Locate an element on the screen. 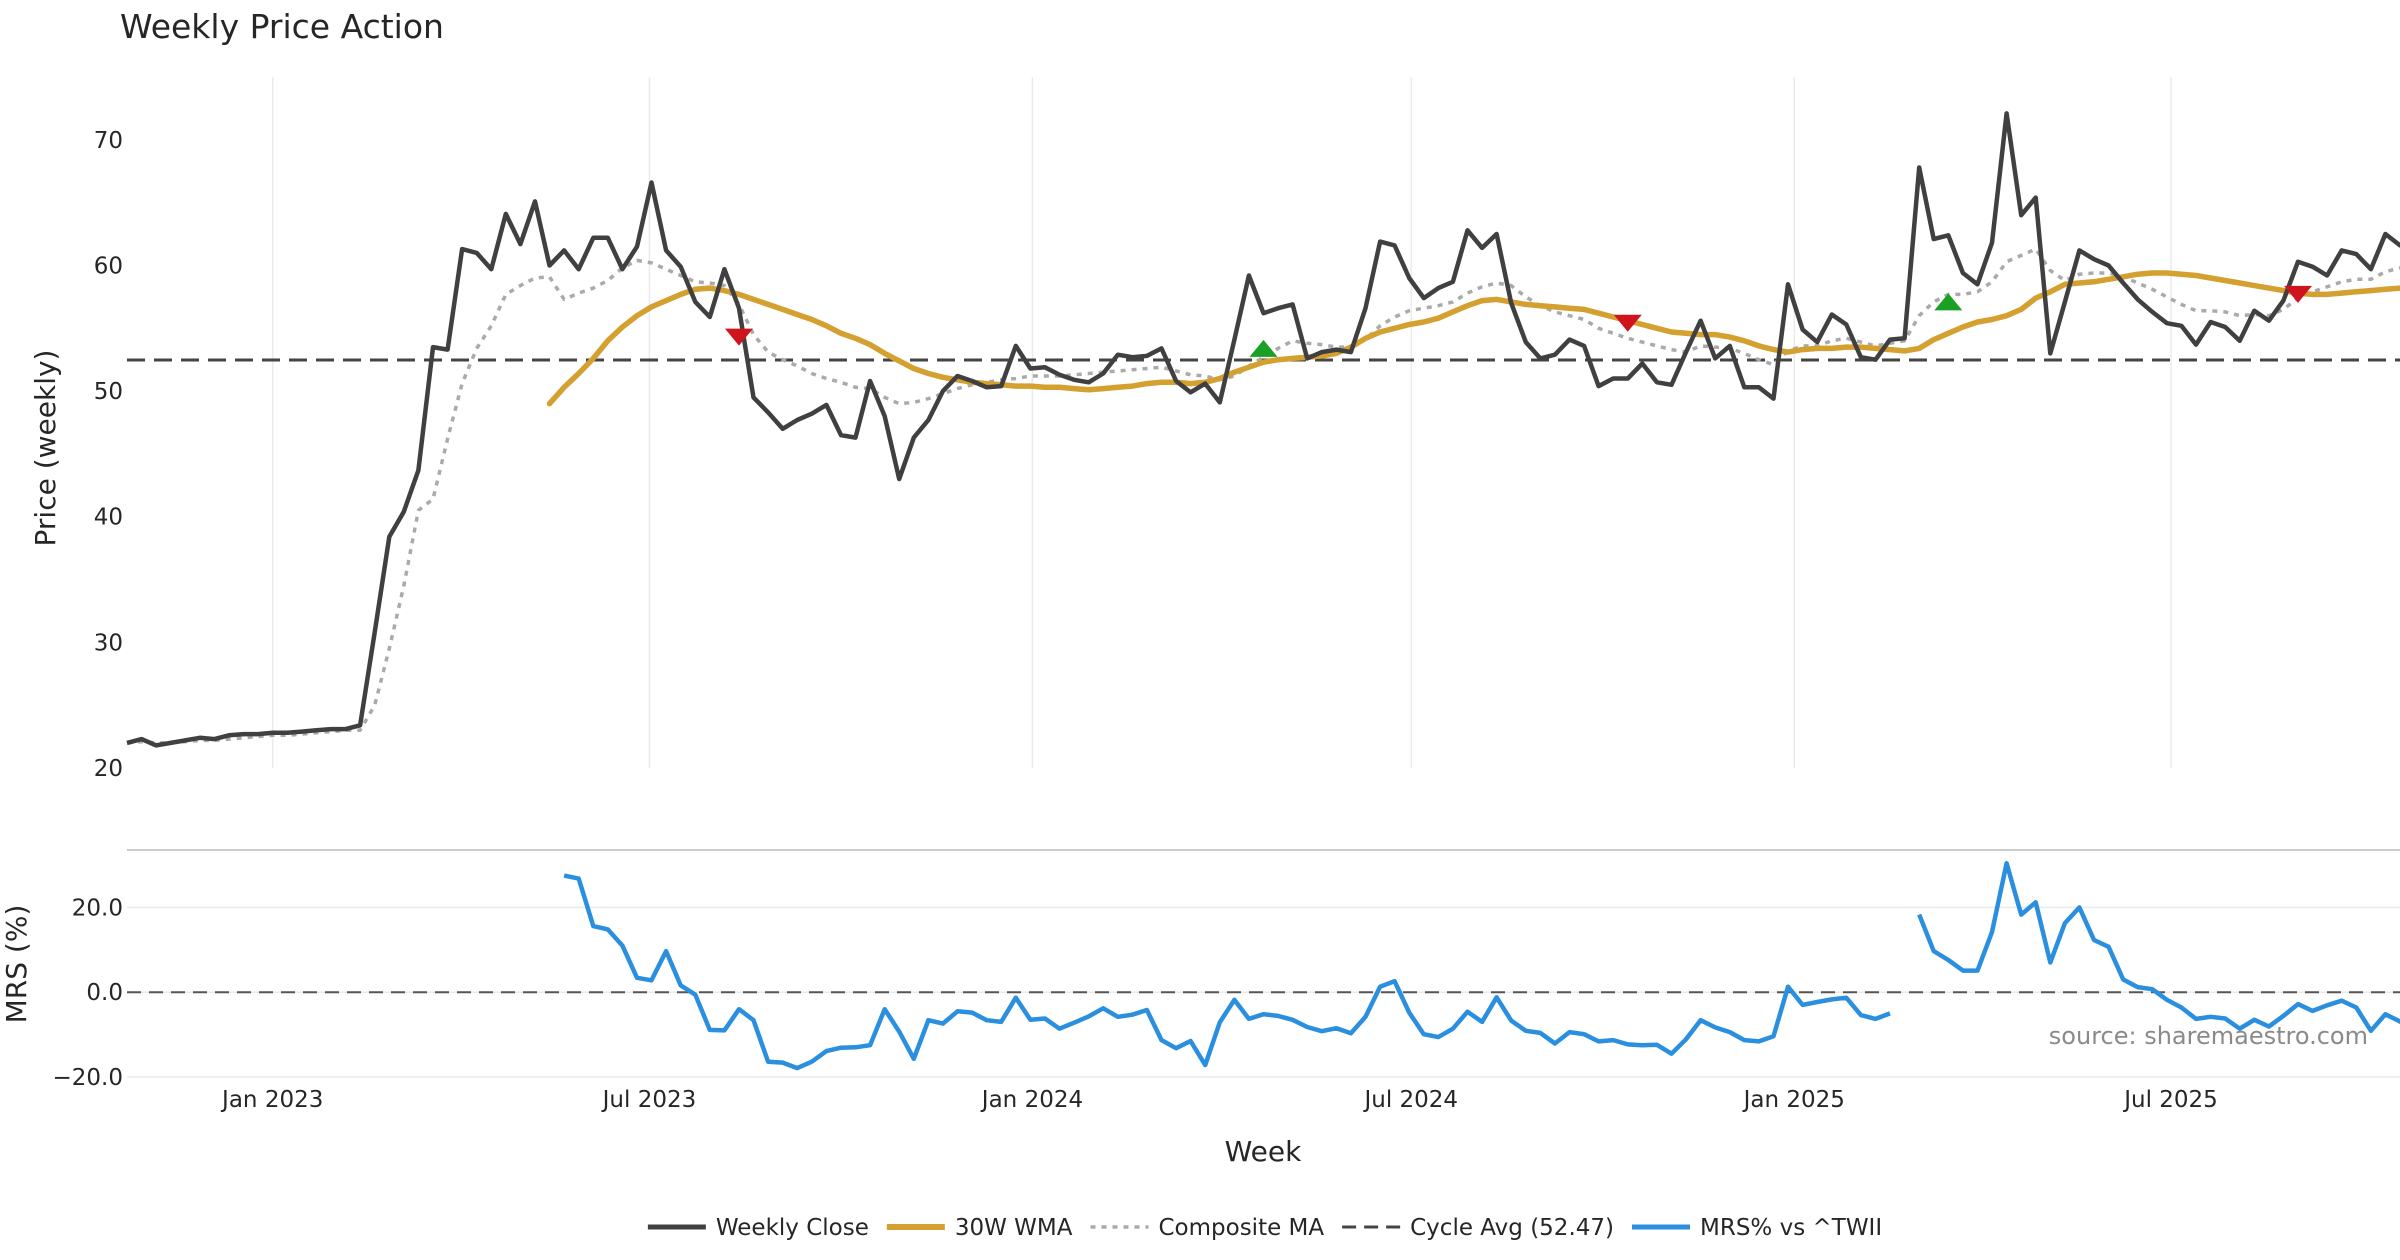 The image size is (2400, 1260). price-y-tick-label: 30 is located at coordinates (108, 643).